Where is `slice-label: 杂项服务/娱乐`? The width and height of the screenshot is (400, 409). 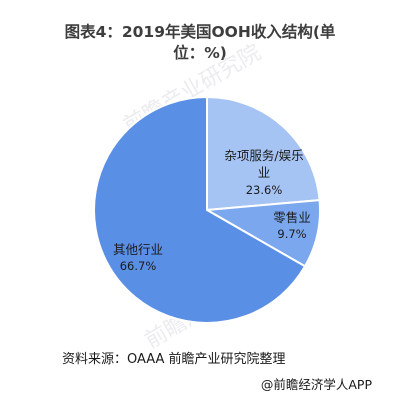 slice-label: 杂项服务/娱乐 is located at coordinates (263, 155).